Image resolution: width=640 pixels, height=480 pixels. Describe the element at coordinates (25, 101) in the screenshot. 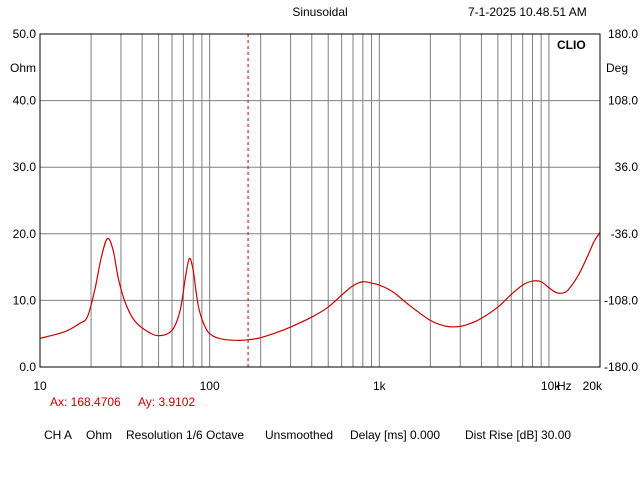

I see `y-tick-label: 40.0` at that location.